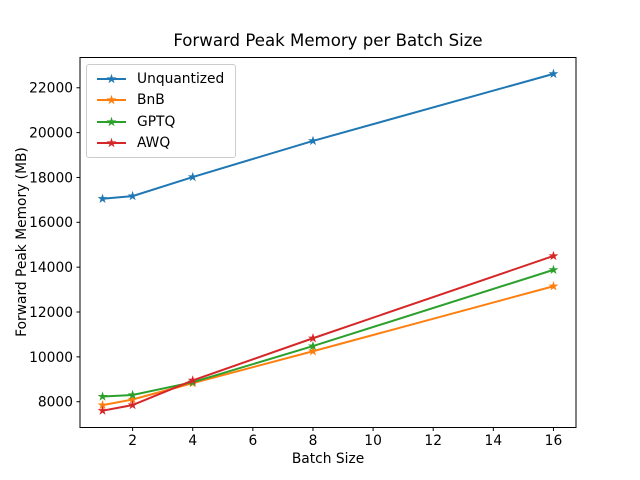 This screenshot has height=480, width=640. Describe the element at coordinates (181, 78) in the screenshot. I see `legend-label-unquantized: Unquantized` at that location.